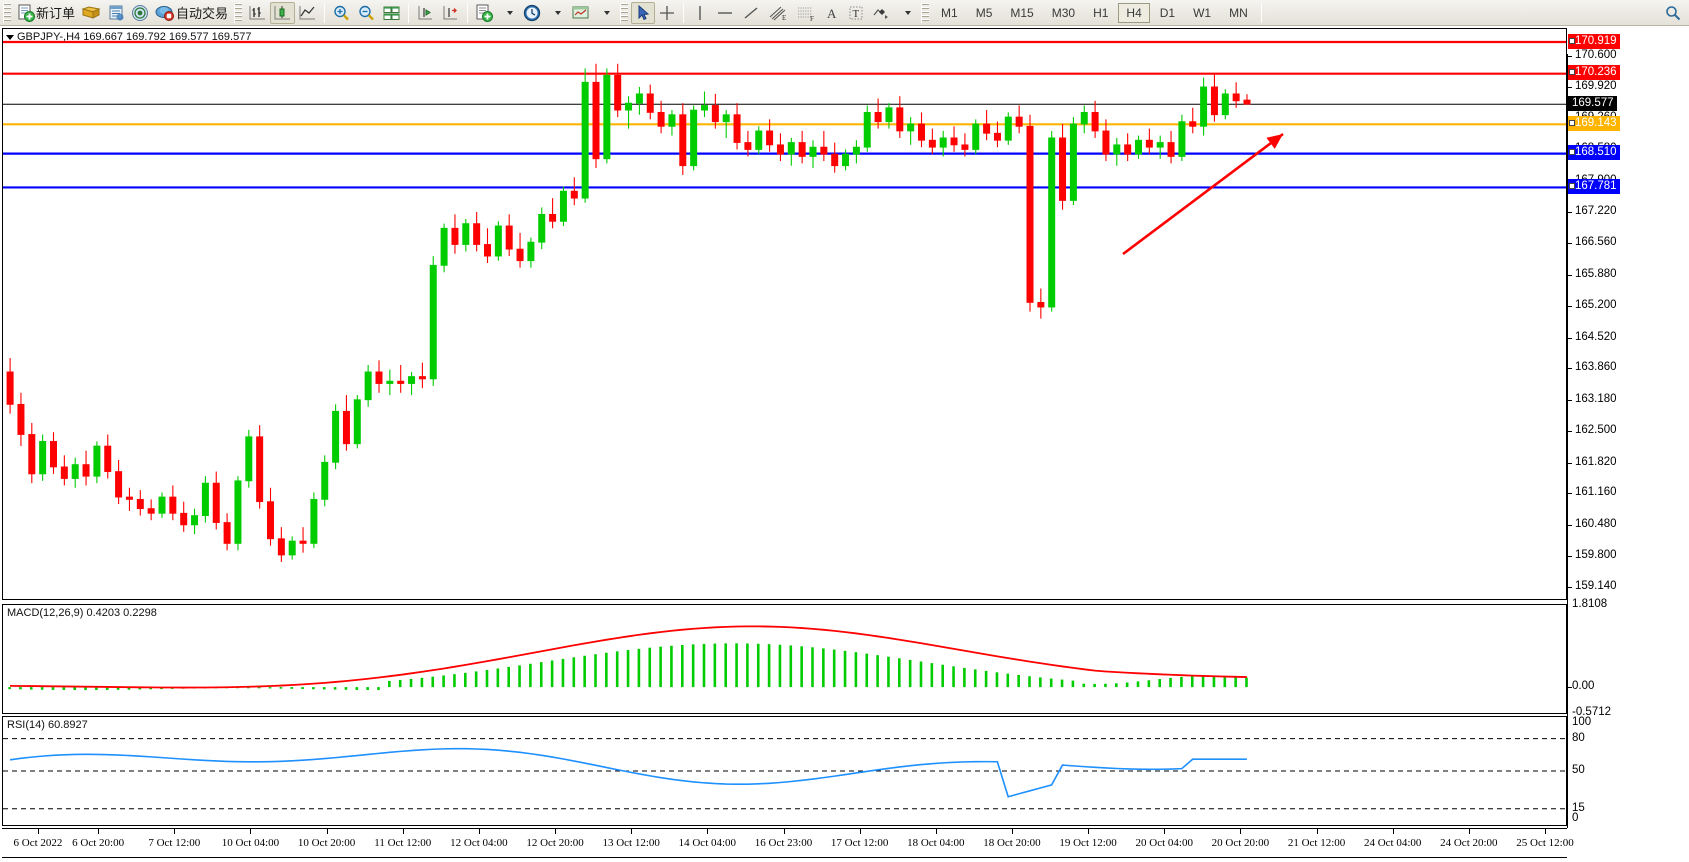 Image resolution: width=1689 pixels, height=862 pixels. Describe the element at coordinates (191, 13) in the screenshot. I see `auto-trading-icon: 自动交易` at that location.